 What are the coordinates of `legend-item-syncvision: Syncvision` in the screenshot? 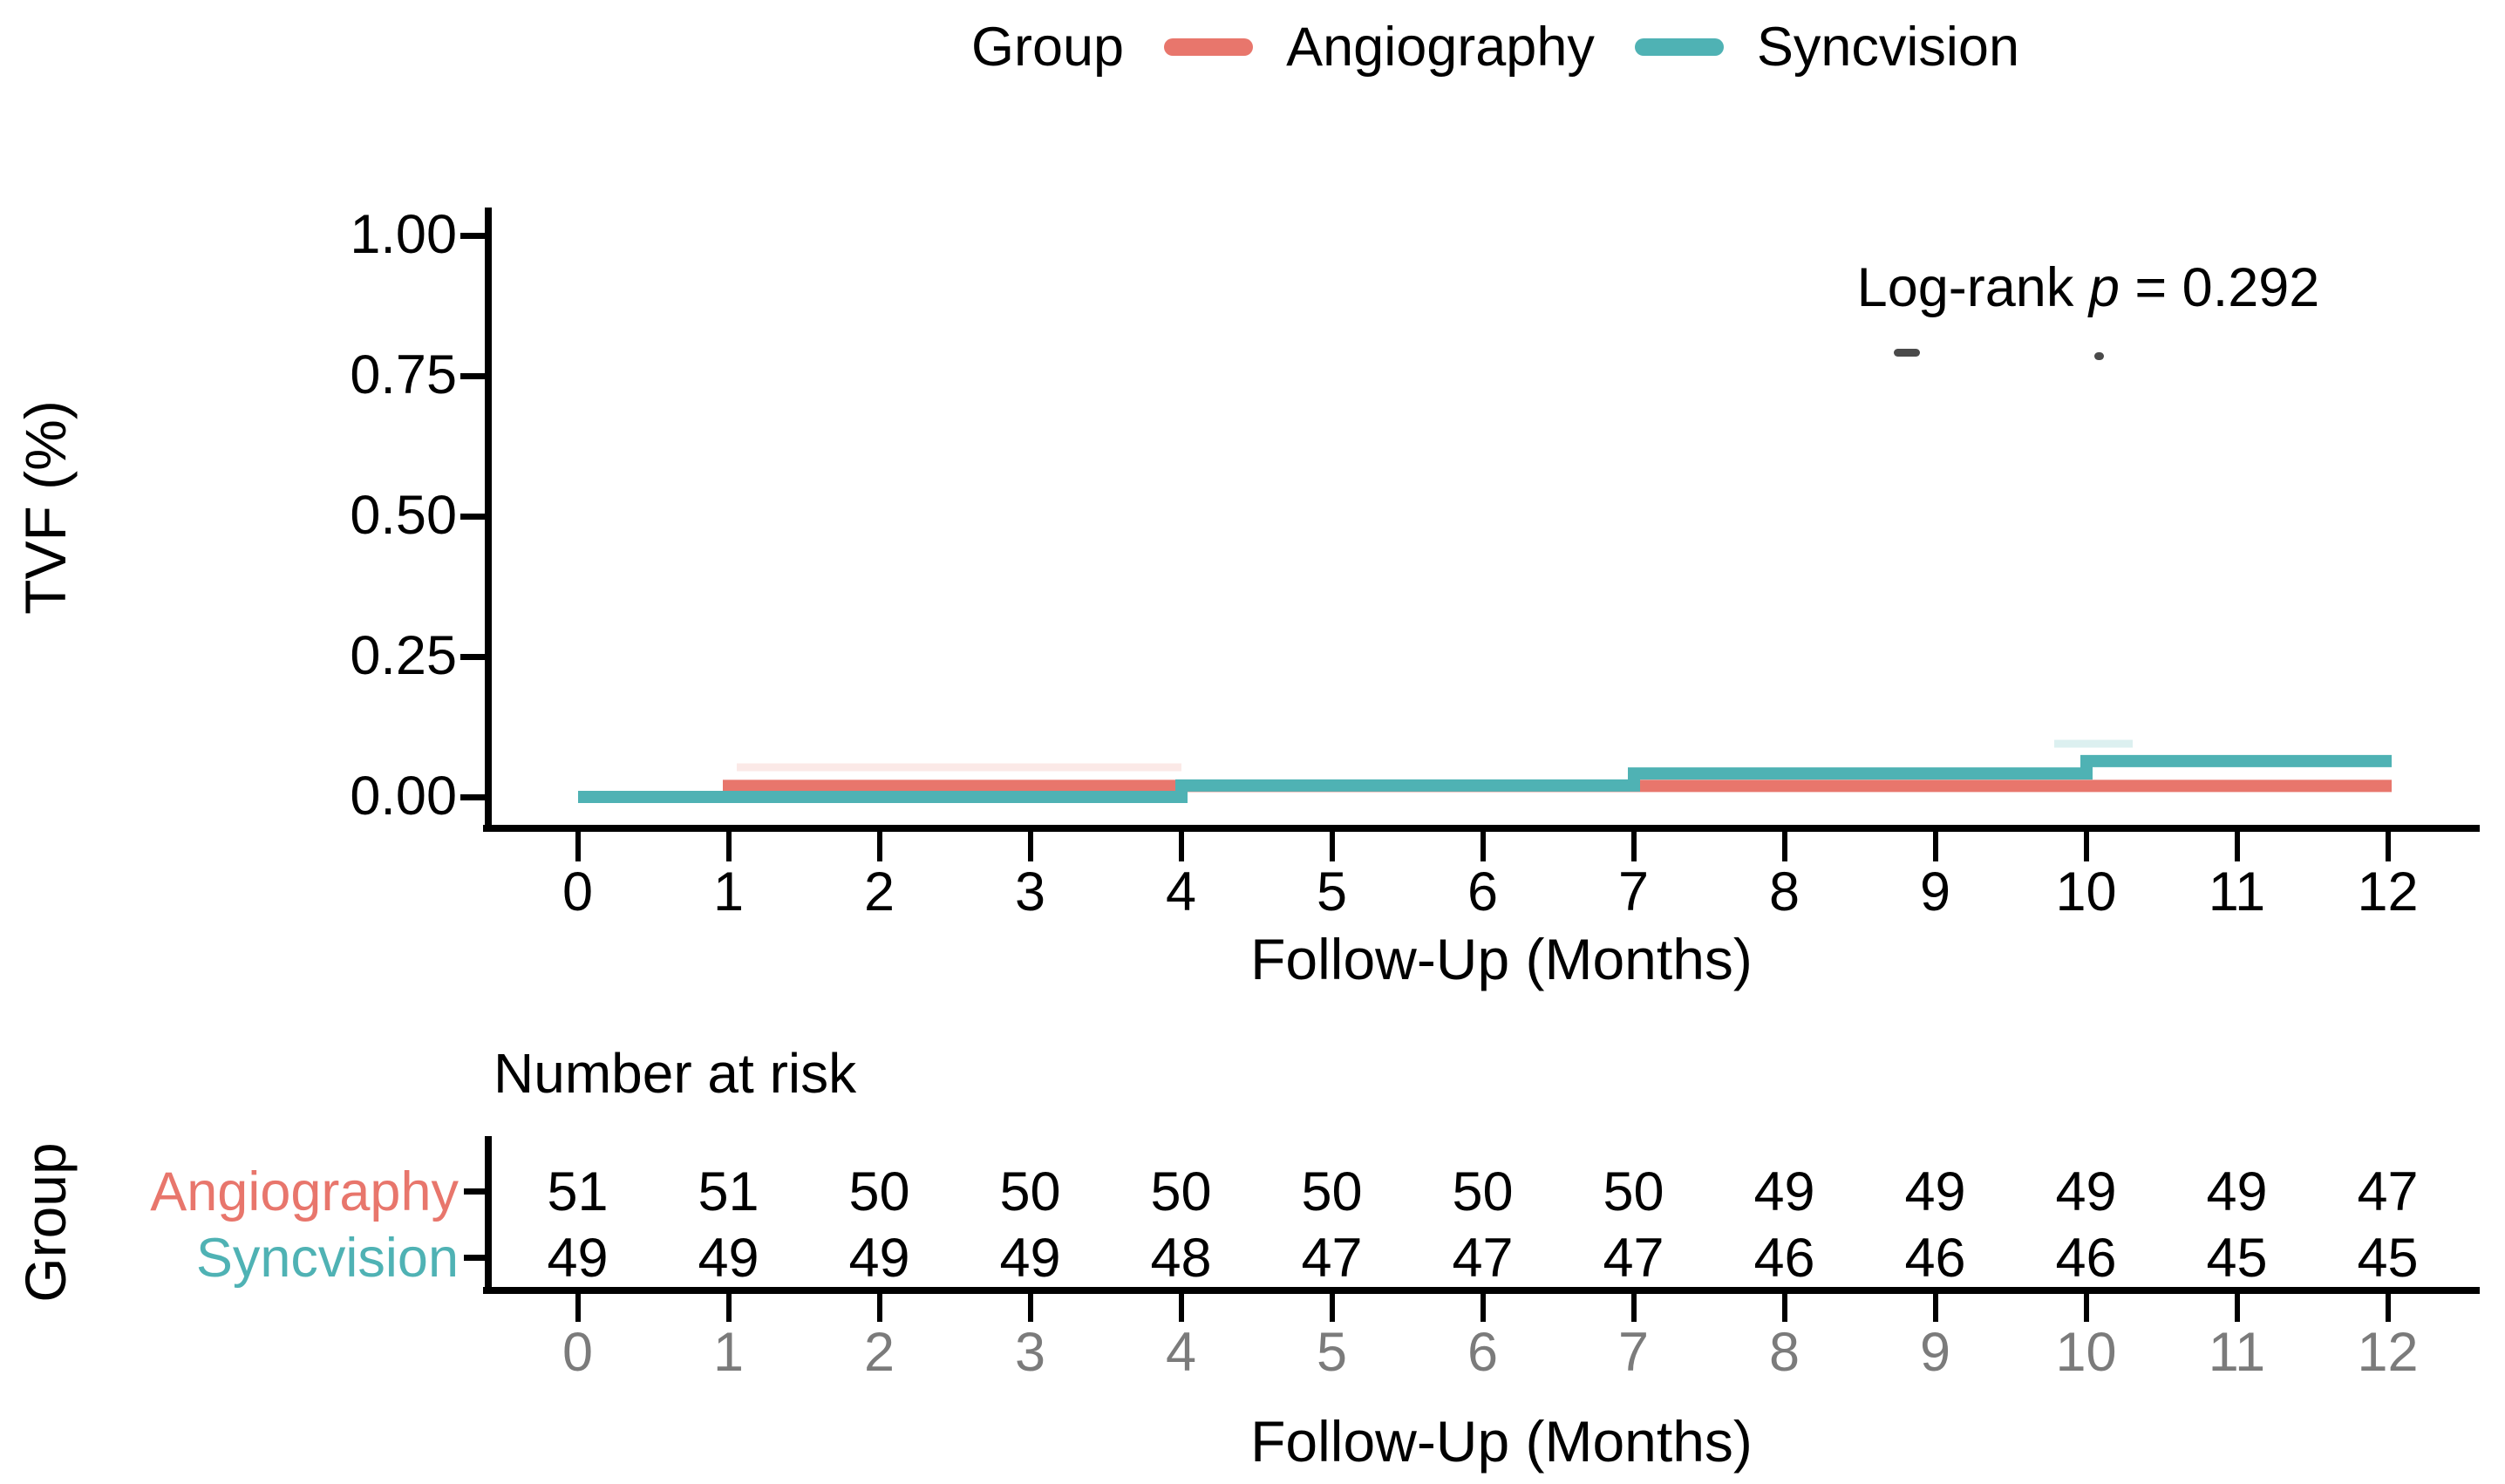 It's located at (1827, 47).